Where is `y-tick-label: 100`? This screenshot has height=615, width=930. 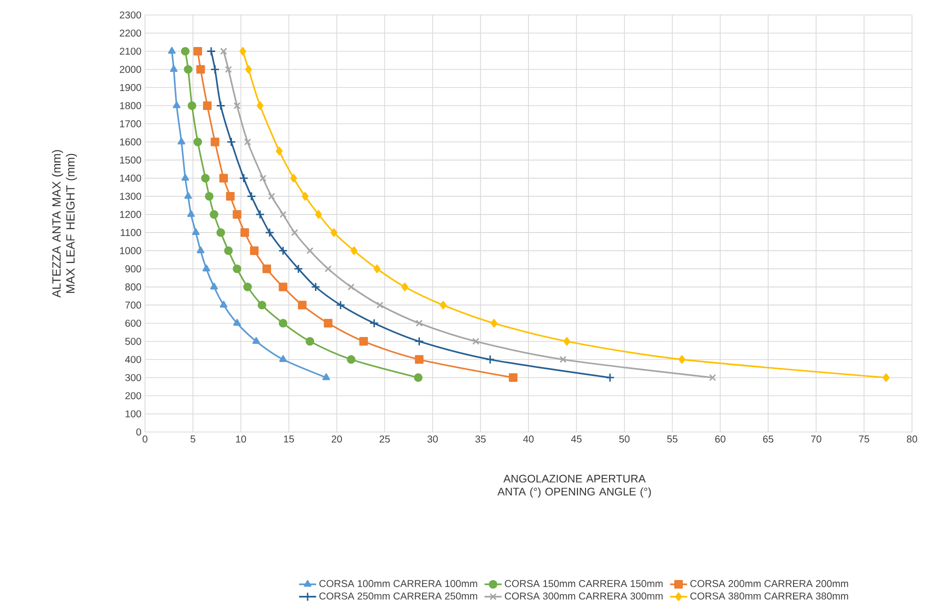 y-tick-label: 100 is located at coordinates (134, 414).